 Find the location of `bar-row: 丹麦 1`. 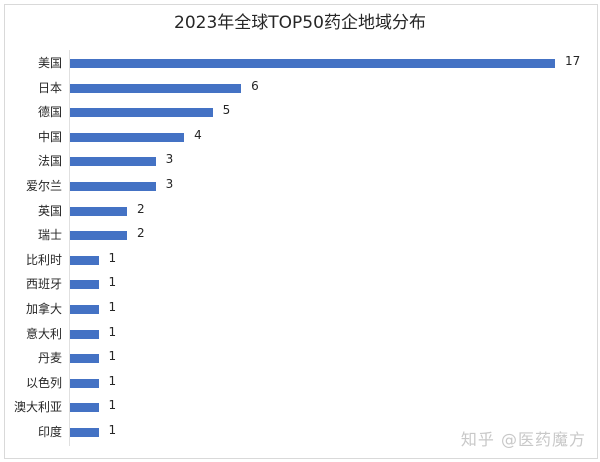

bar-row: 丹麦 1 is located at coordinates (300, 358).